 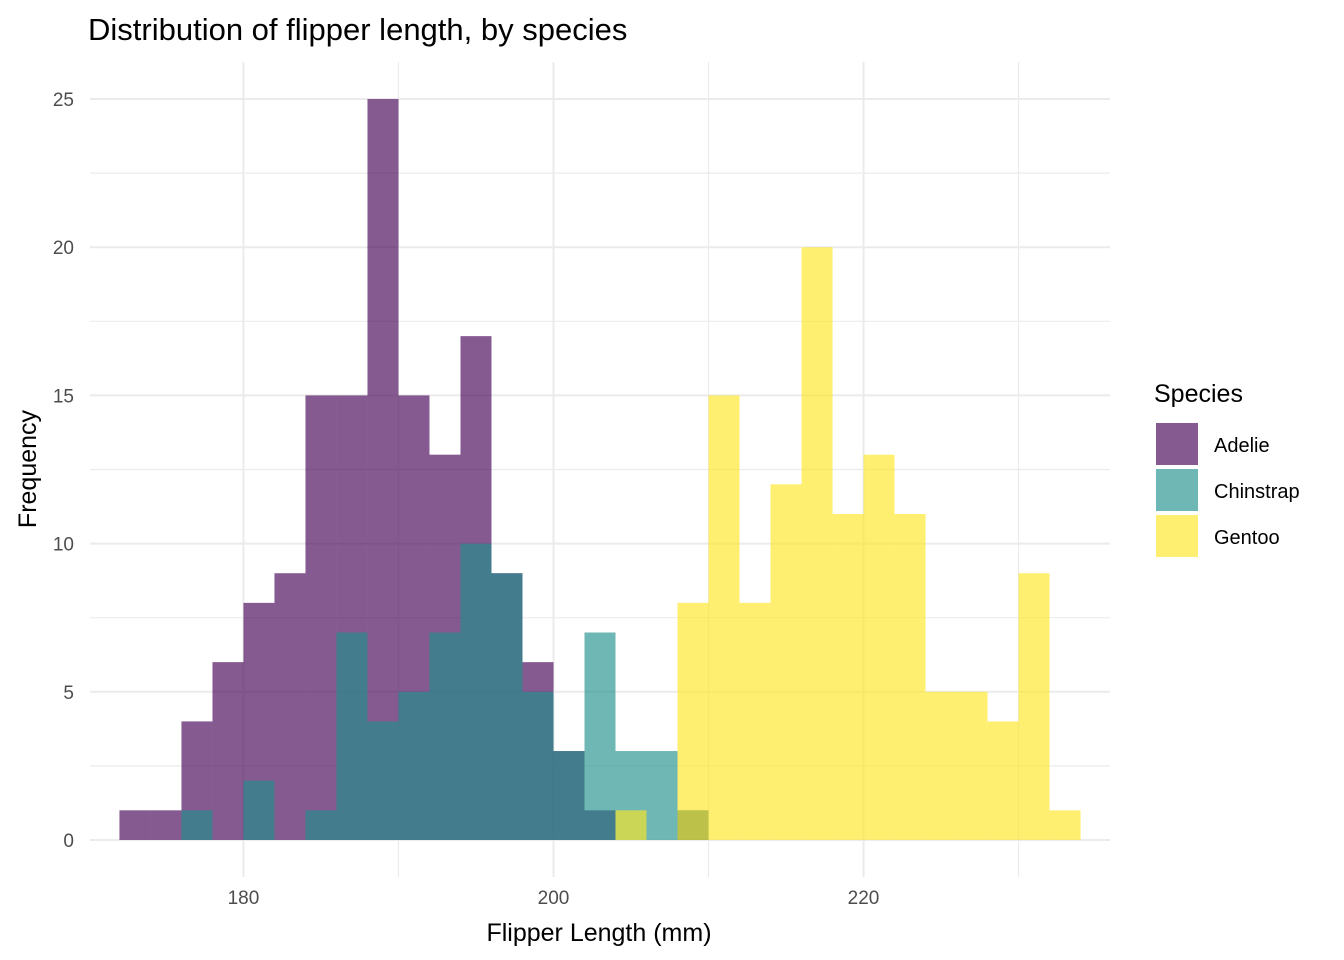 I want to click on y-tick-label: 15, so click(x=63, y=396).